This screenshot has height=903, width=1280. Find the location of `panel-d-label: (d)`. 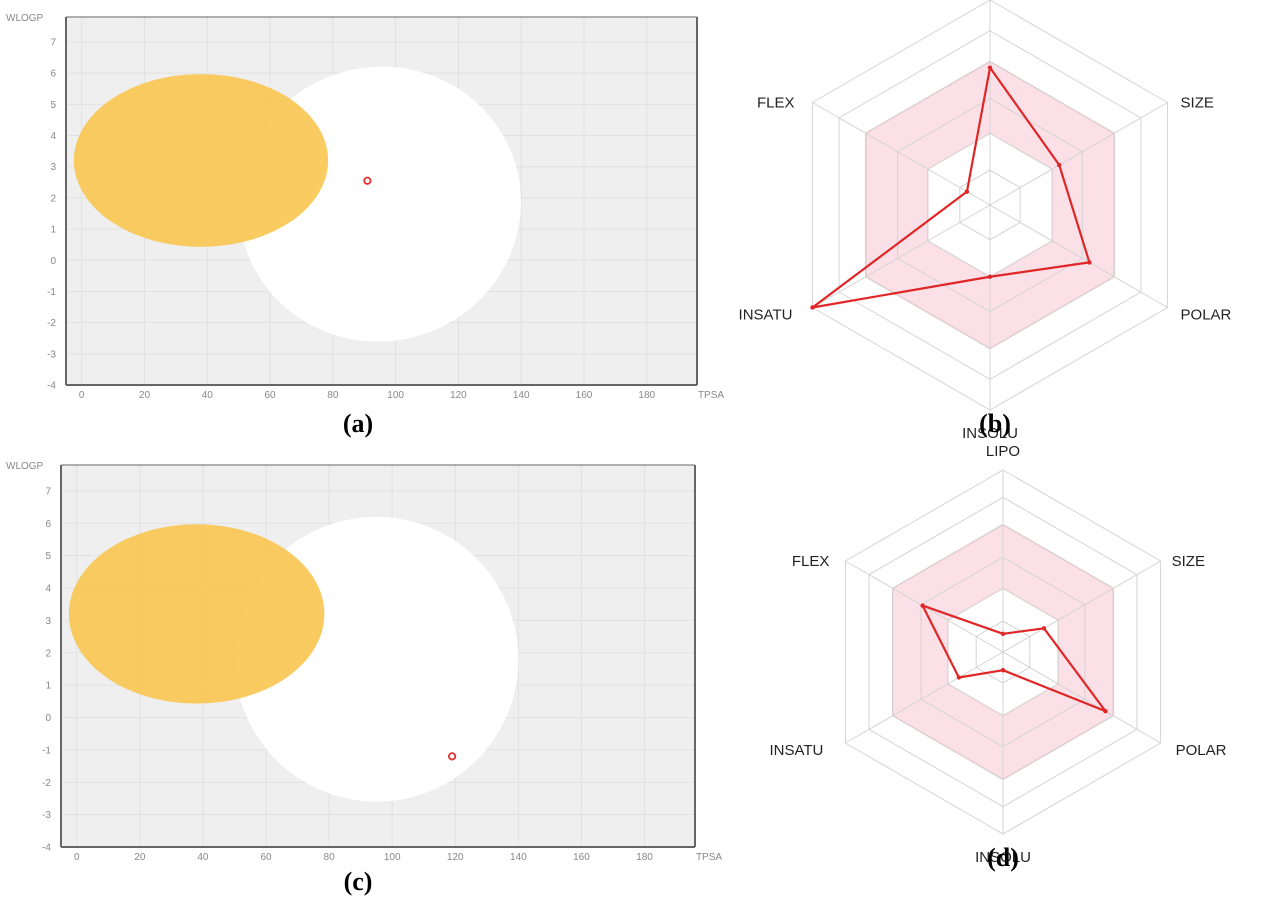

panel-d-label: (d) is located at coordinates (1003, 857).